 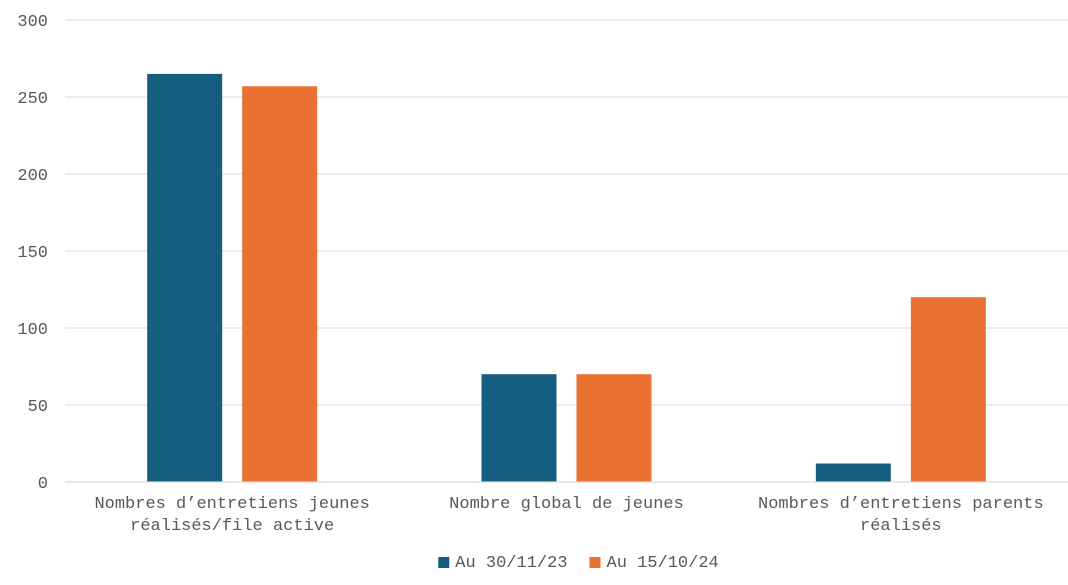 What do you see at coordinates (32, 176) in the screenshot?
I see `y-tick-label: 200` at bounding box center [32, 176].